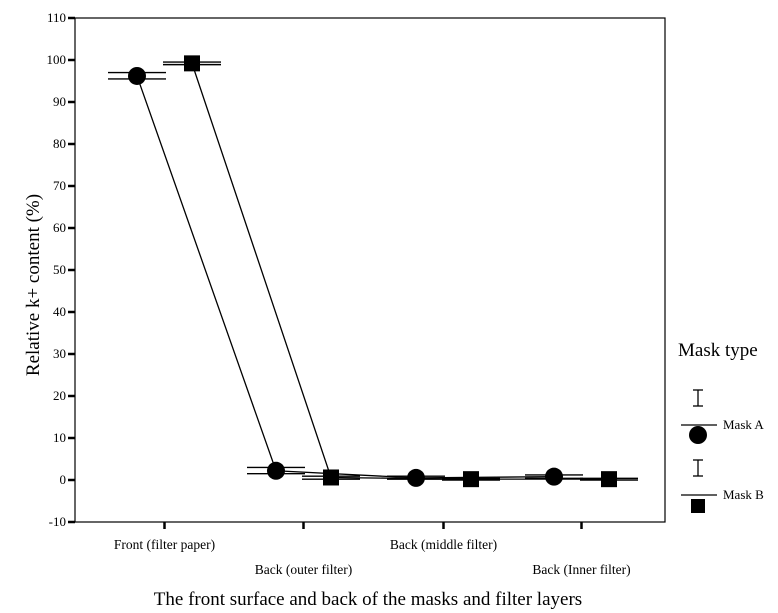 Image resolution: width=778 pixels, height=613 pixels. Describe the element at coordinates (59, 395) in the screenshot. I see `y-tick-label: 20` at that location.